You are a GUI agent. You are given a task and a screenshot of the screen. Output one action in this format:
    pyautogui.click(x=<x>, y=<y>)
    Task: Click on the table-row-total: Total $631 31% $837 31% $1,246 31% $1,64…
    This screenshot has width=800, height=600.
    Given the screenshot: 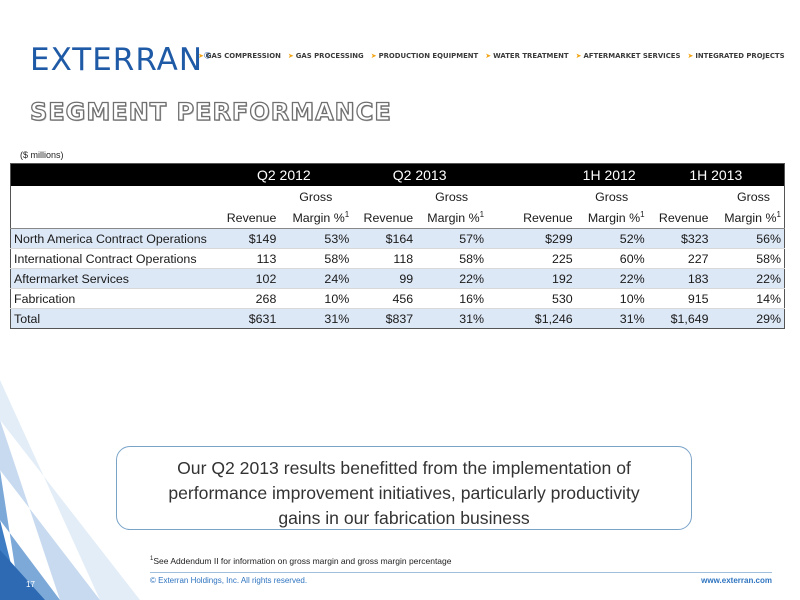 What is the action you would take?
    pyautogui.click(x=397, y=318)
    